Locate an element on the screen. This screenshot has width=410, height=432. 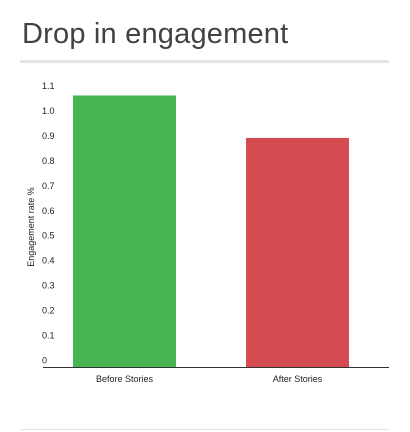
chart-title: Drop in engagement is located at coordinates (155, 34).